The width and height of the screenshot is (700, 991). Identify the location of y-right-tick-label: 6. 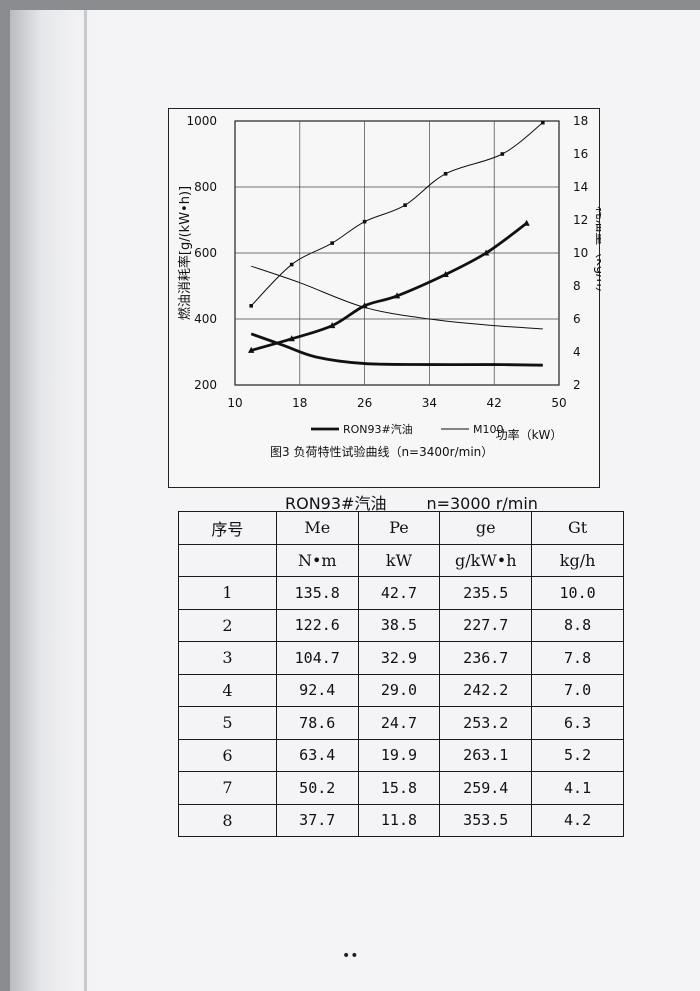
(577, 319).